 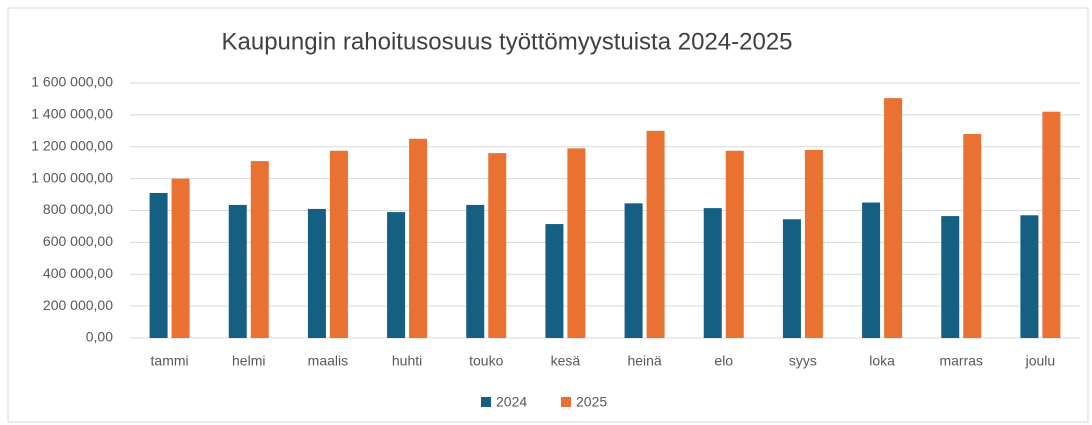 I want to click on legend-label: 2024, so click(x=511, y=402).